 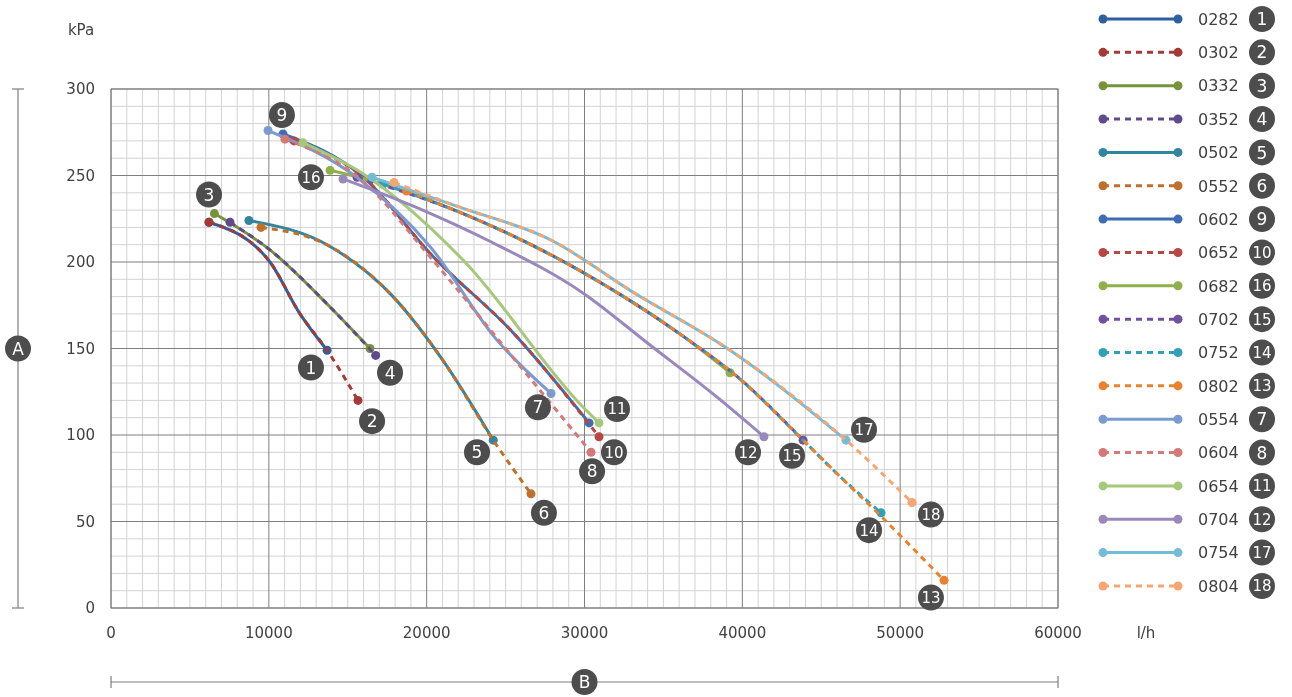 I want to click on legend-label: 0804, so click(x=1218, y=586).